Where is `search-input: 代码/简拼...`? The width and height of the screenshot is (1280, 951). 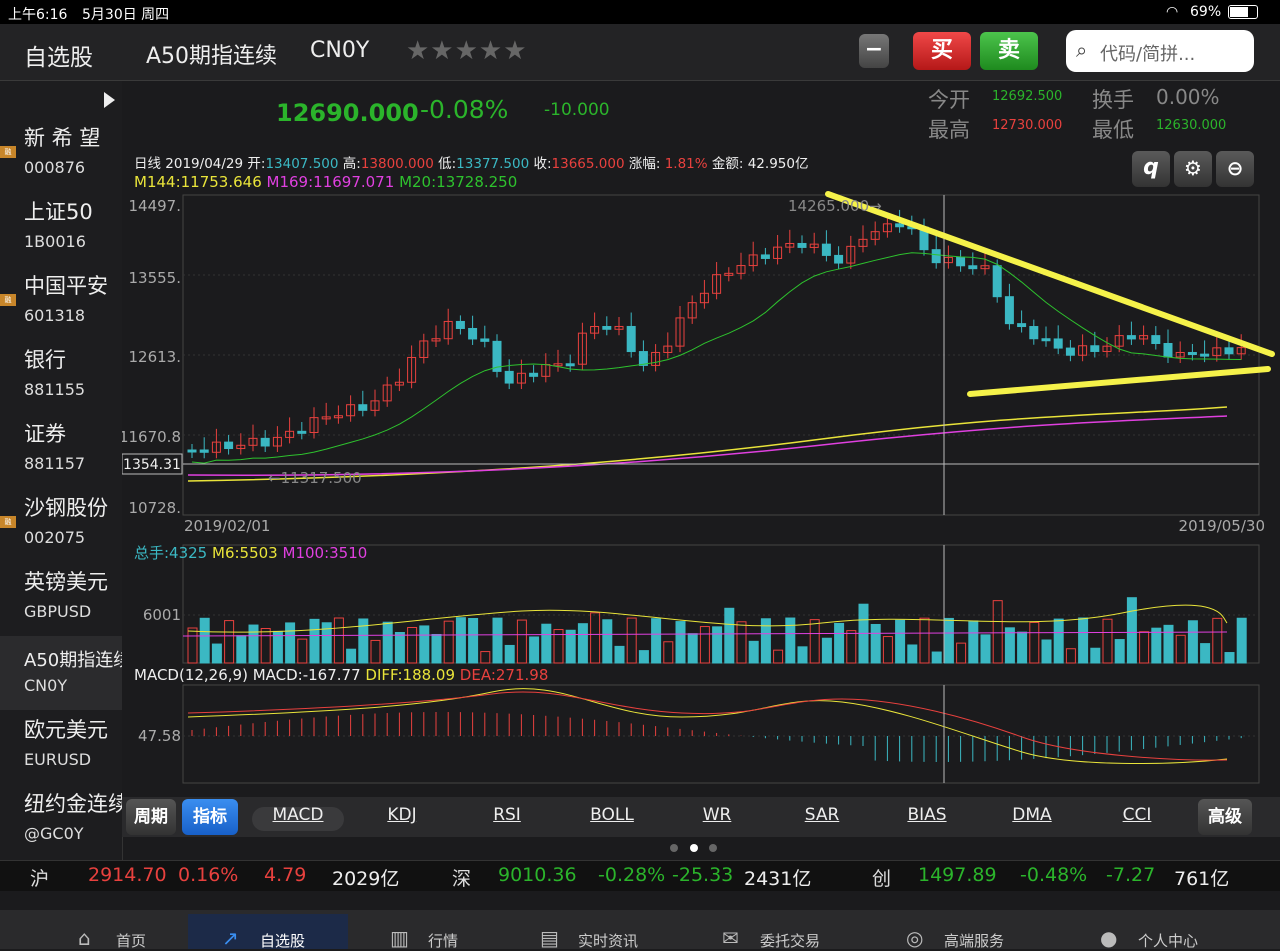
search-input: 代码/简拼... is located at coordinates (1148, 54).